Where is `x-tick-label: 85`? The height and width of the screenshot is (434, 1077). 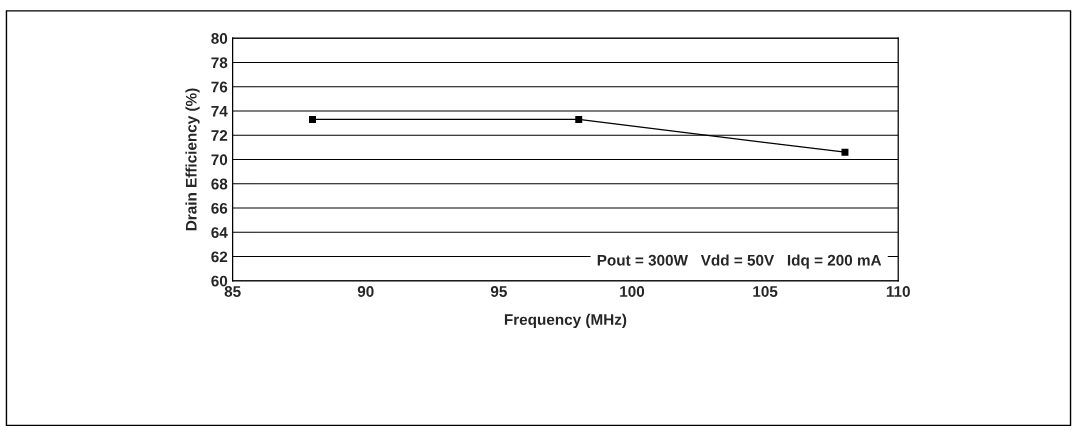
x-tick-label: 85 is located at coordinates (232, 291).